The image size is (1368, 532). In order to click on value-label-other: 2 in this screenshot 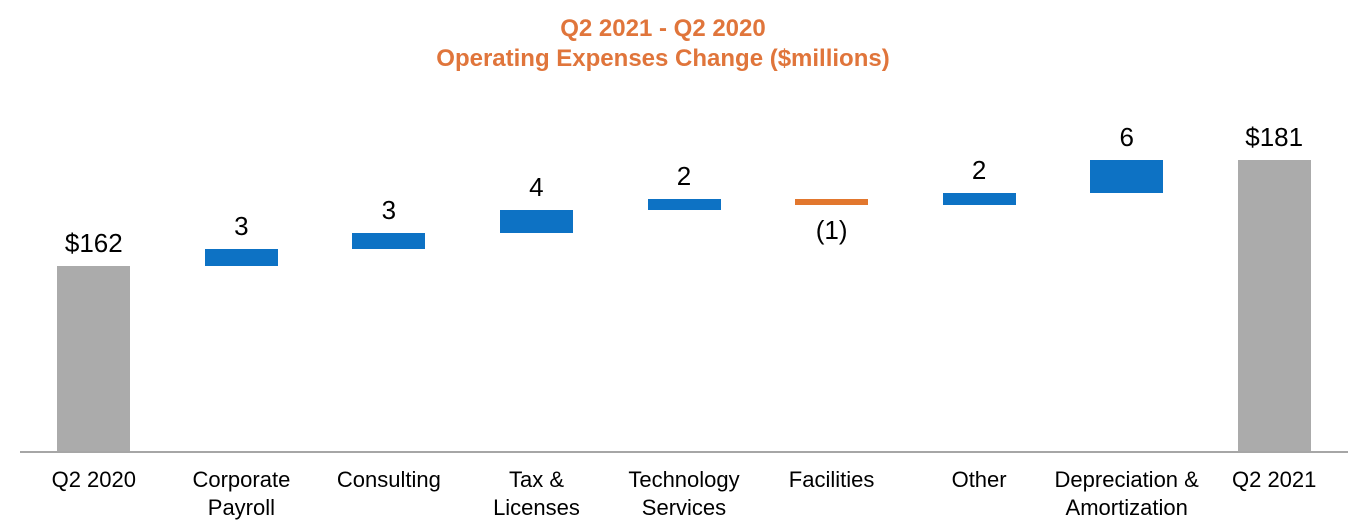, I will do `click(979, 170)`.